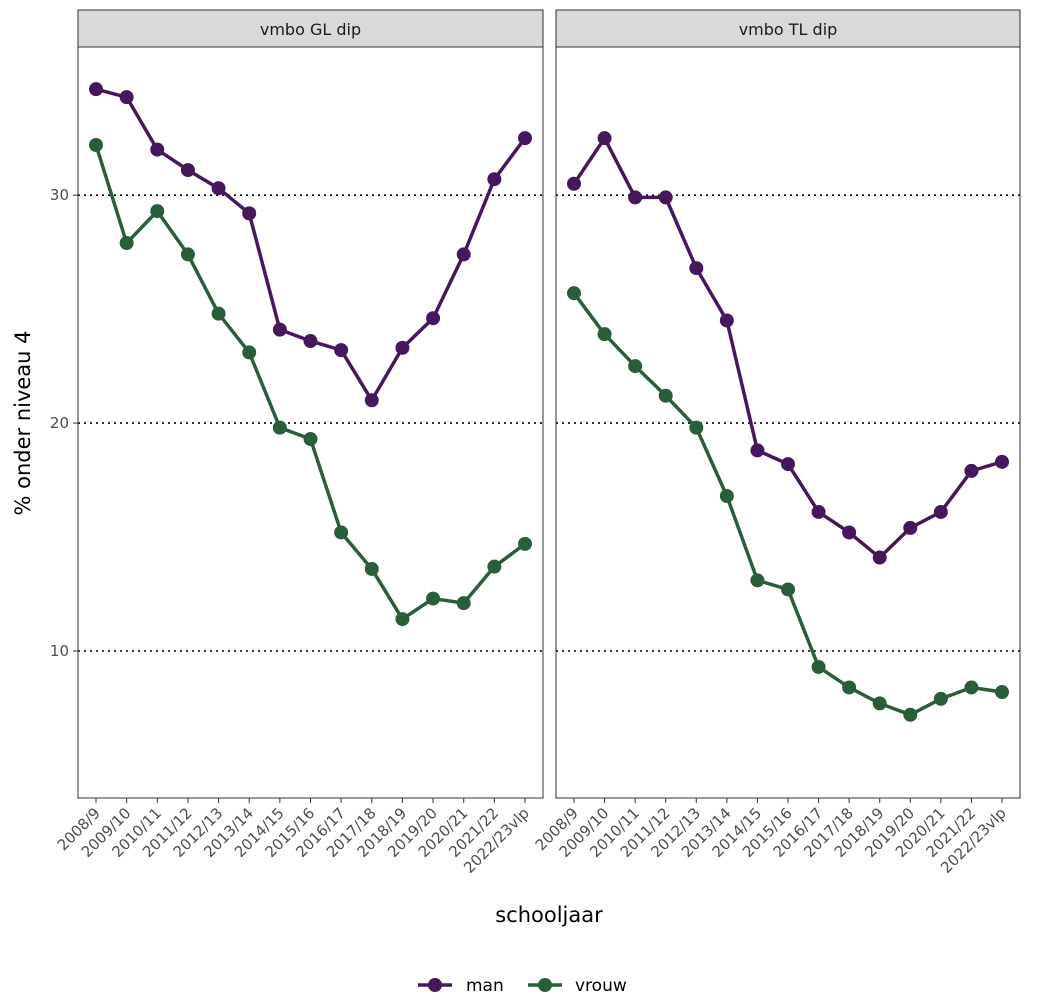  I want to click on y-tick-label: 30, so click(59, 195).